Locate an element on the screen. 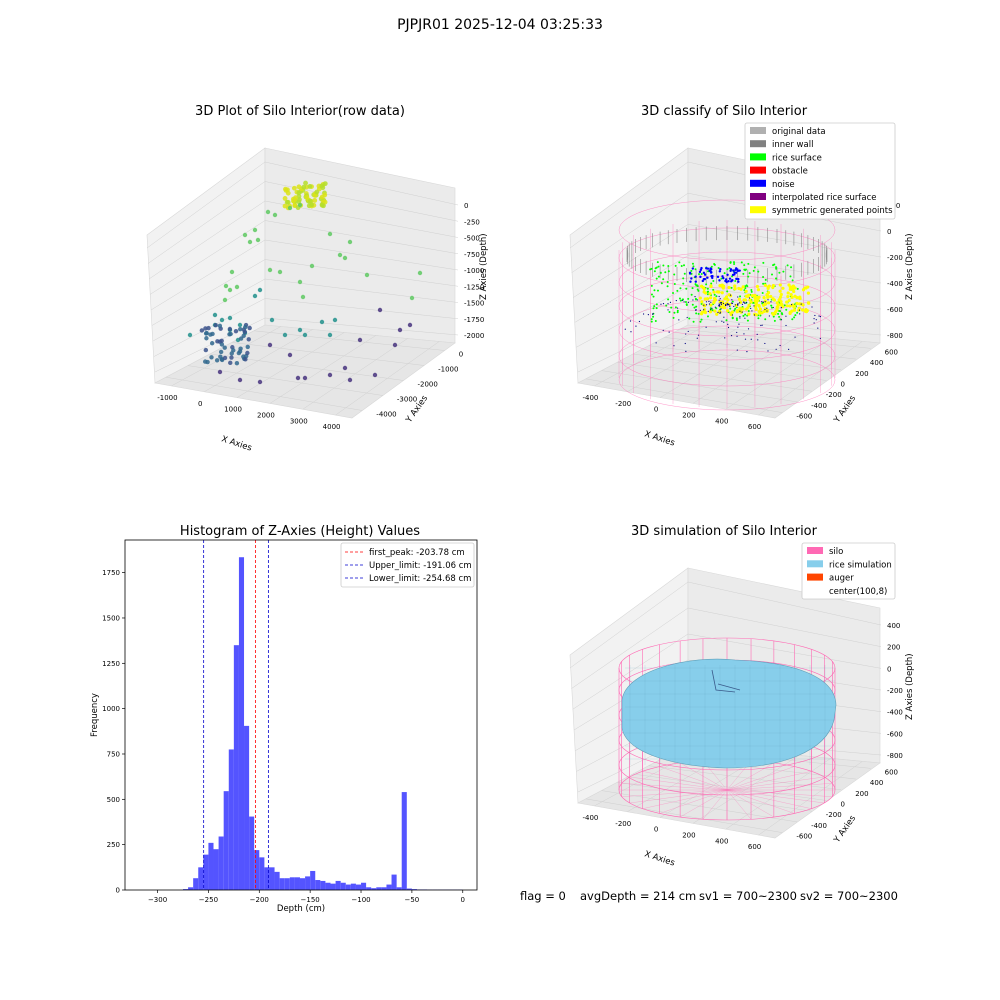 The height and width of the screenshot is (1000, 1000). p1-ztick-2: -500 is located at coordinates (472, 239).